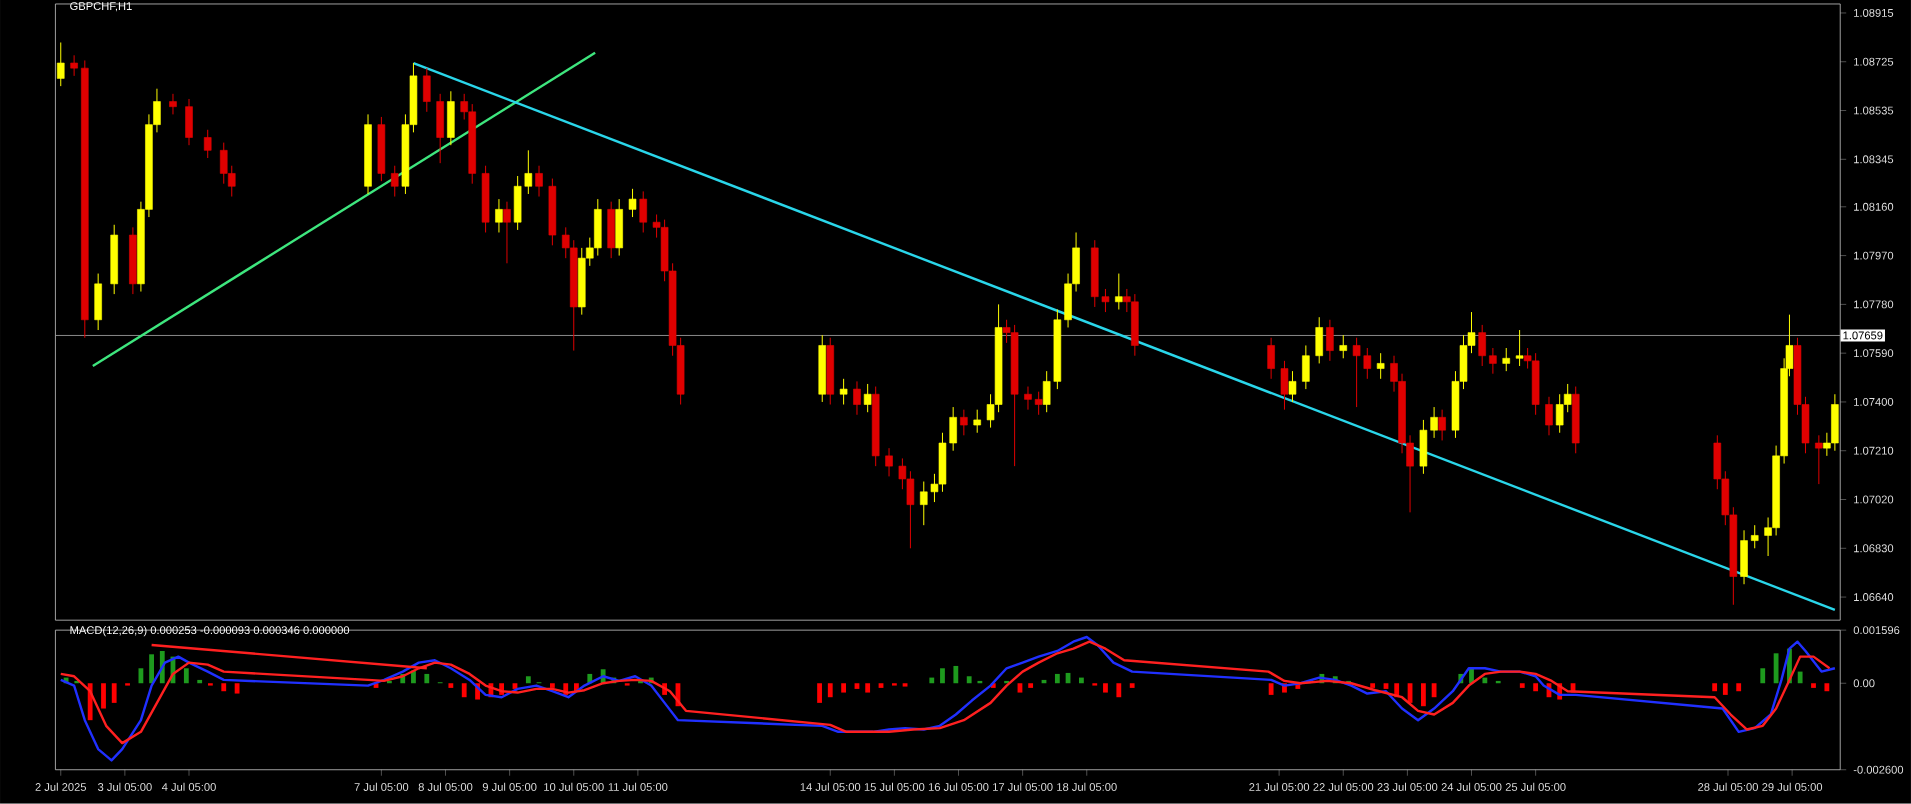 The image size is (1911, 804). I want to click on y-tick-label: 1.08535, so click(1874, 110).